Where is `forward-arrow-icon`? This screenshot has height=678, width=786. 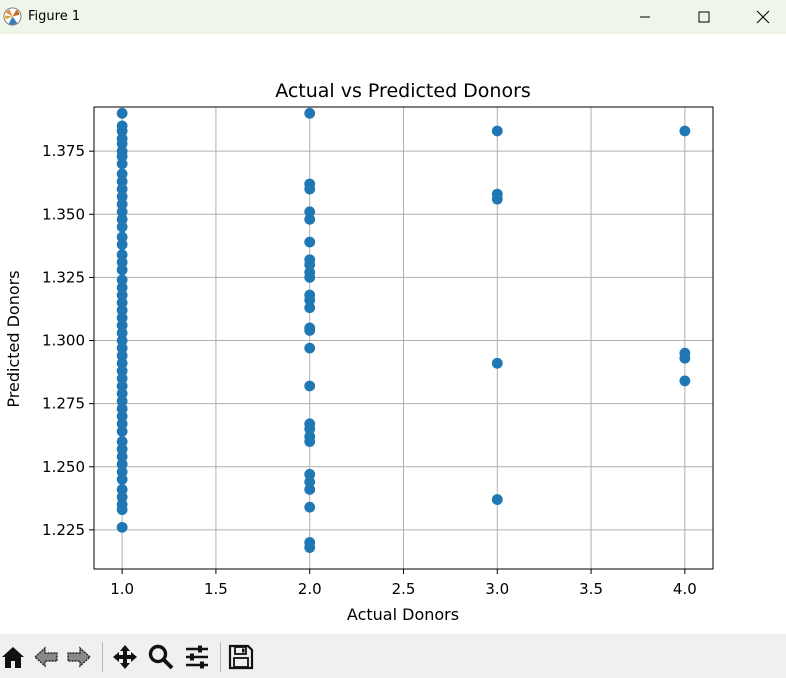 forward-arrow-icon is located at coordinates (79, 657).